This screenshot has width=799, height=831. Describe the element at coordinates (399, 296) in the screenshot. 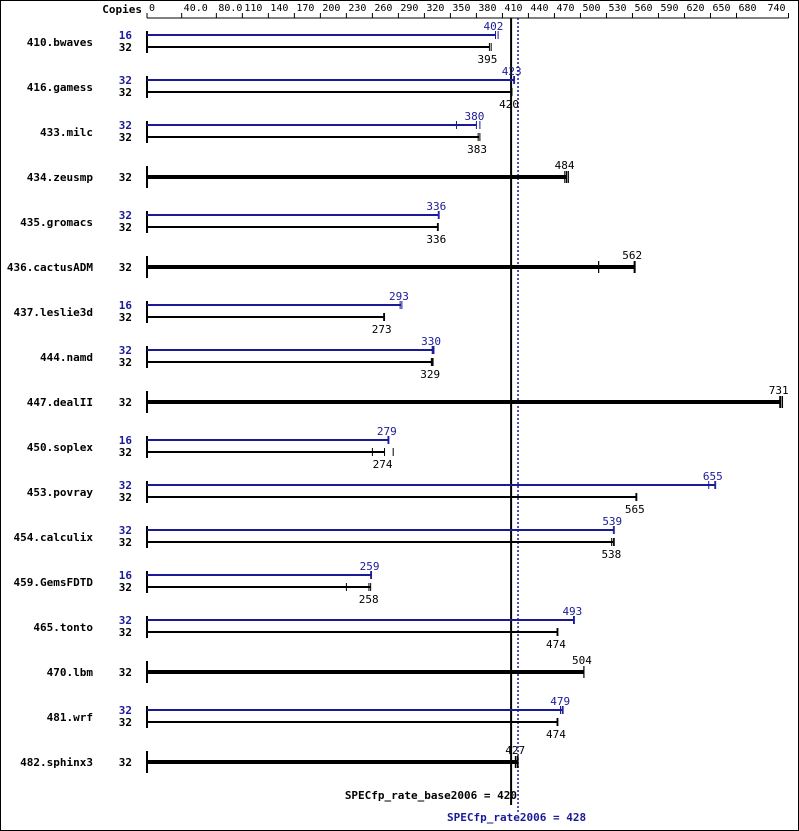

I see `peak-value-label: 293` at that location.